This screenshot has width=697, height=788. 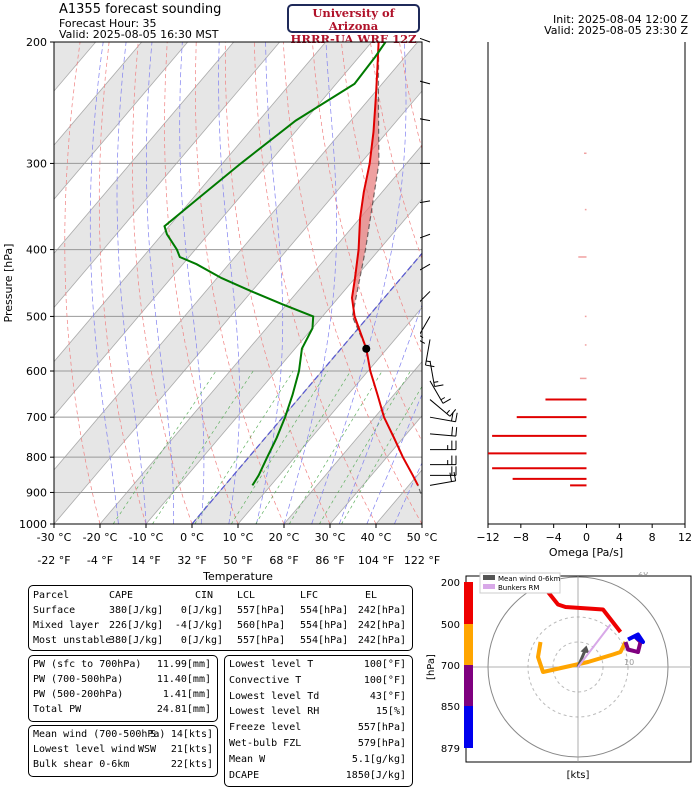 I want to click on hodograph-x-label: [kts], so click(x=578, y=775).